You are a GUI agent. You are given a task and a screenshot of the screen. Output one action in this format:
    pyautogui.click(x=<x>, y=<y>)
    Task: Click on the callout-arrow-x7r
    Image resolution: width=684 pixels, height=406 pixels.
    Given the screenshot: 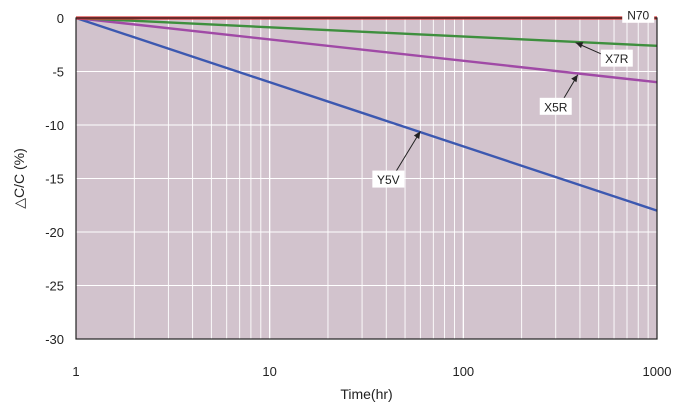 What is the action you would take?
    pyautogui.click(x=579, y=45)
    